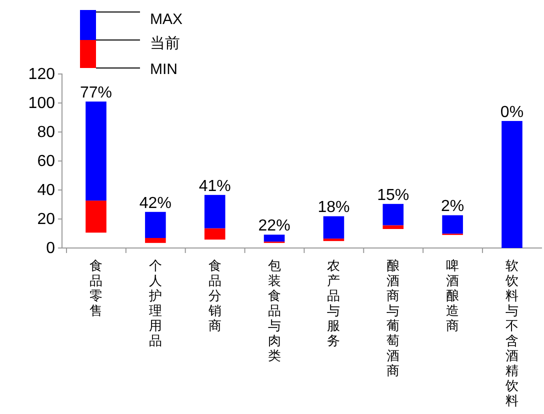 Image resolution: width=544 pixels, height=414 pixels. What do you see at coordinates (274, 226) in the screenshot?
I see `annotation: 22%` at bounding box center [274, 226].